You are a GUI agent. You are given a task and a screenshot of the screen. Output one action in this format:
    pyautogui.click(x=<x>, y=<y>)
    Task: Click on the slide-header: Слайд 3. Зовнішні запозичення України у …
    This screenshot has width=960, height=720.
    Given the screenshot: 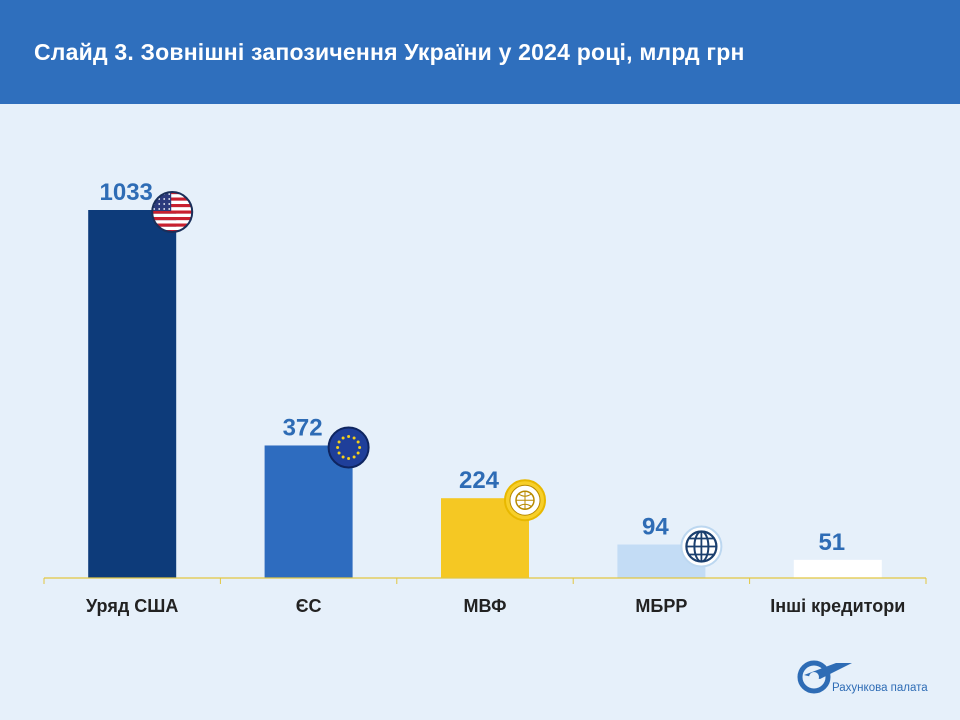 What is the action you would take?
    pyautogui.click(x=480, y=52)
    